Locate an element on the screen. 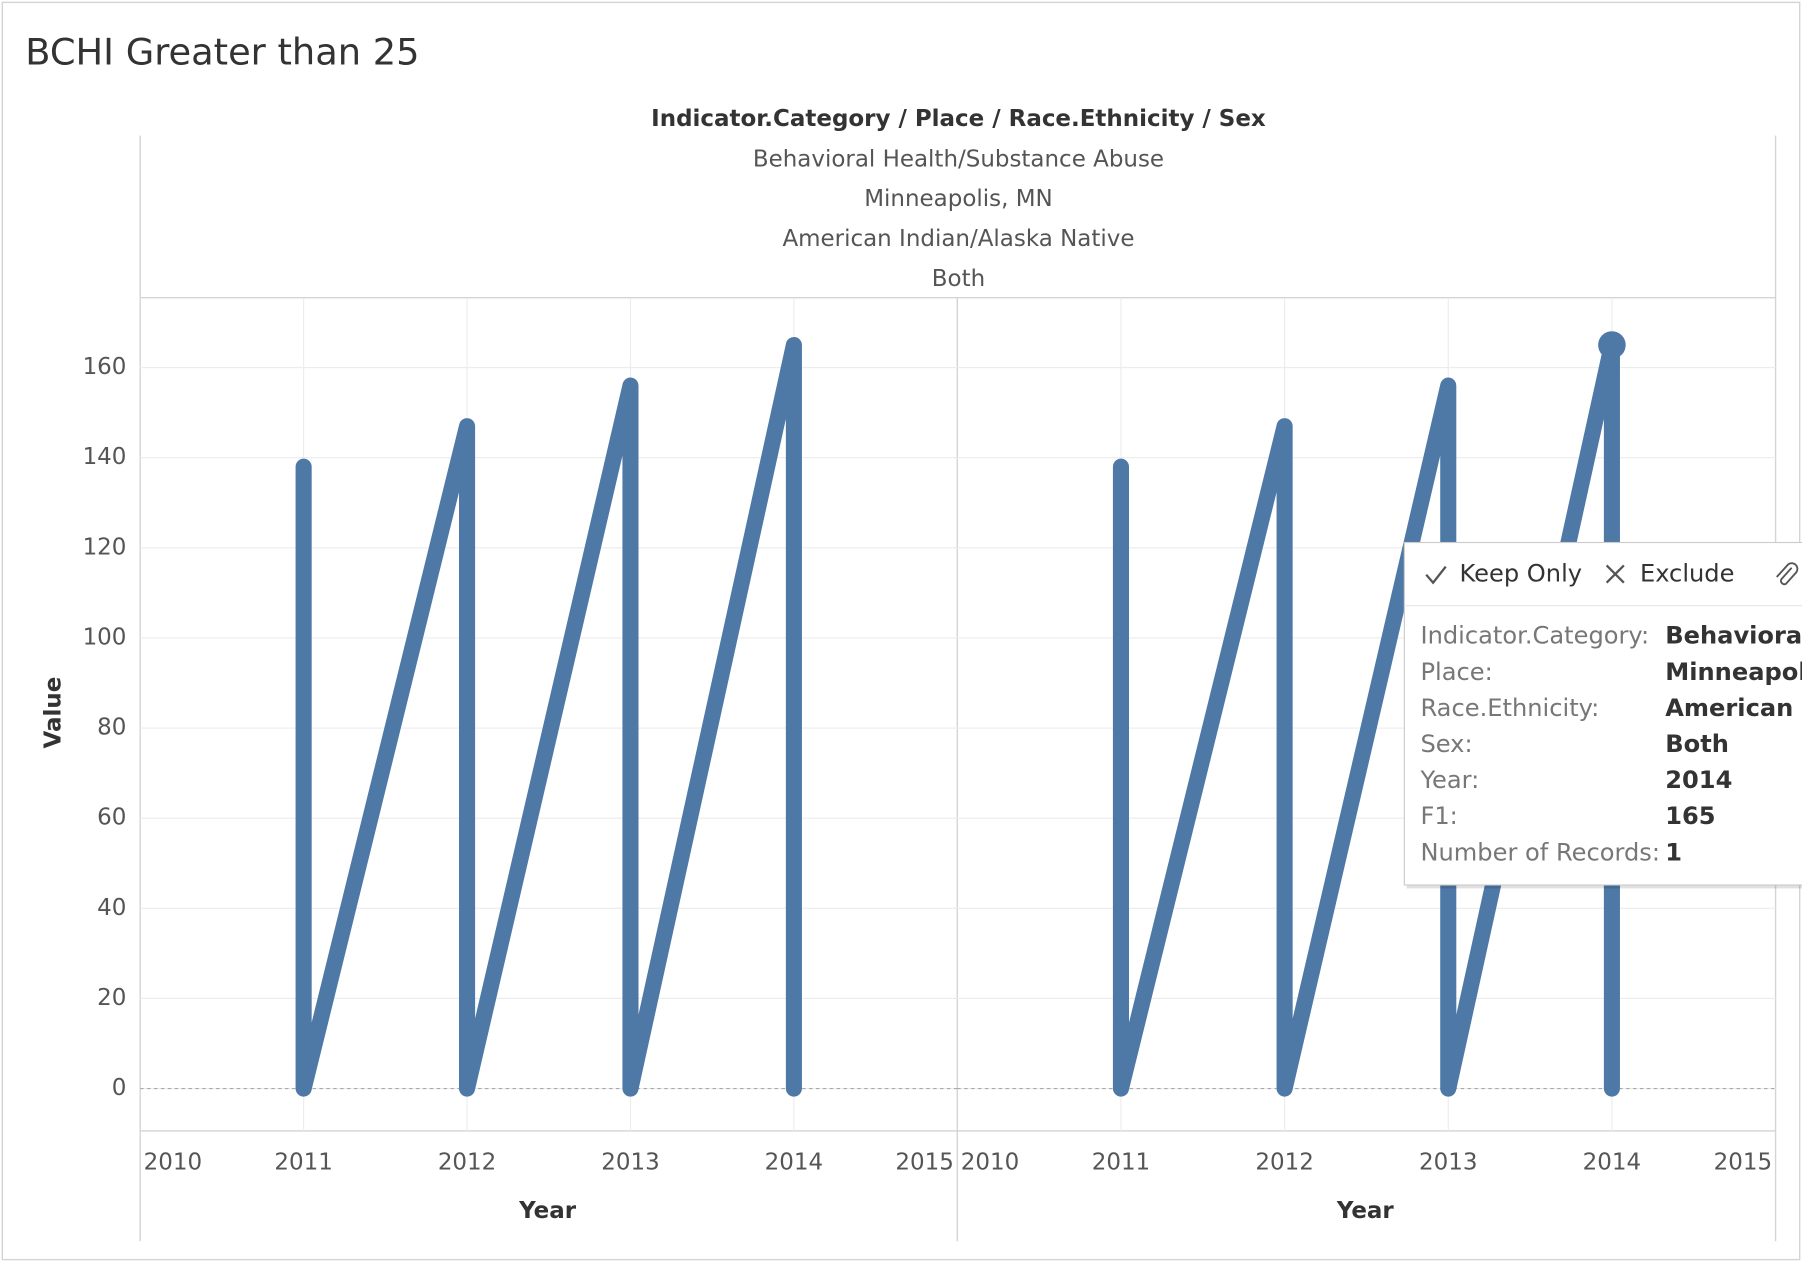  tooltip-value: Minneapolis, MN is located at coordinates (1733, 672).